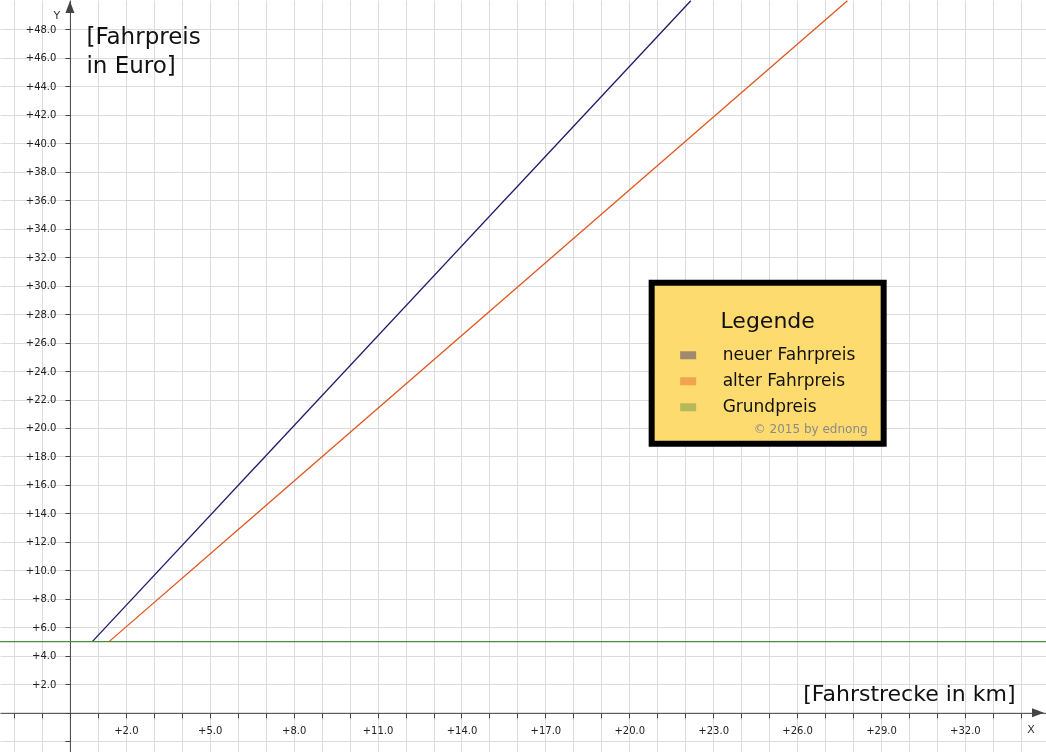 This screenshot has width=1046, height=752. Describe the element at coordinates (714, 731) in the screenshot. I see `x-tick-label: +23.0` at that location.